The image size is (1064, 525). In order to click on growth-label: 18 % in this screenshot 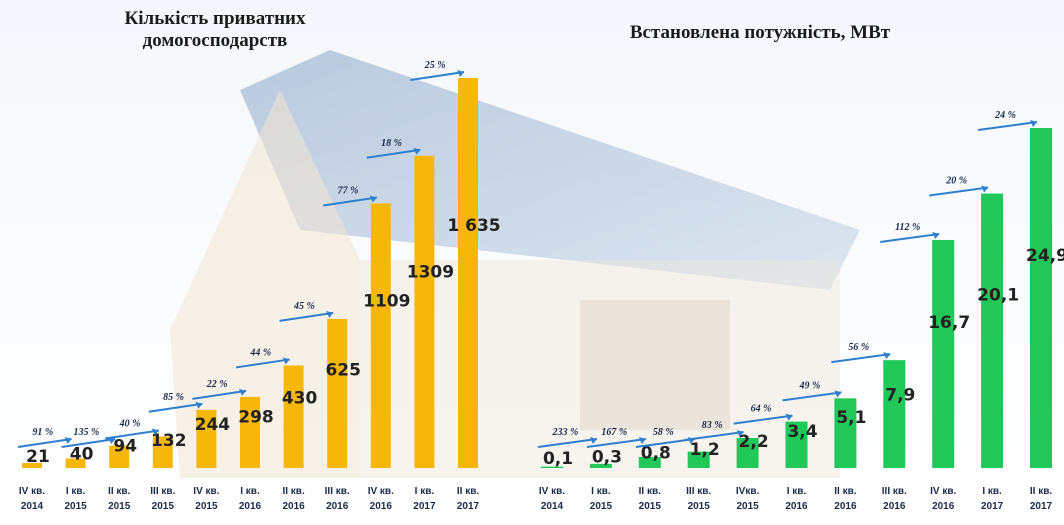, I will do `click(391, 143)`.